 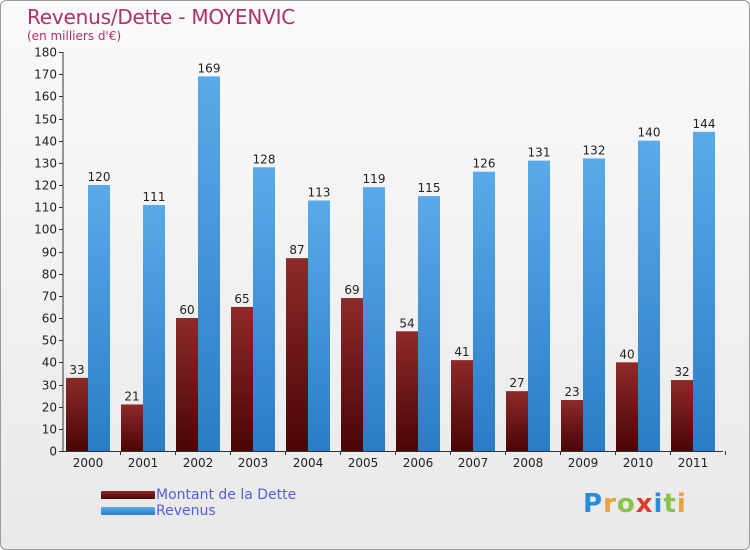 What do you see at coordinates (49, 297) in the screenshot?
I see `y-tick-label: 70` at bounding box center [49, 297].